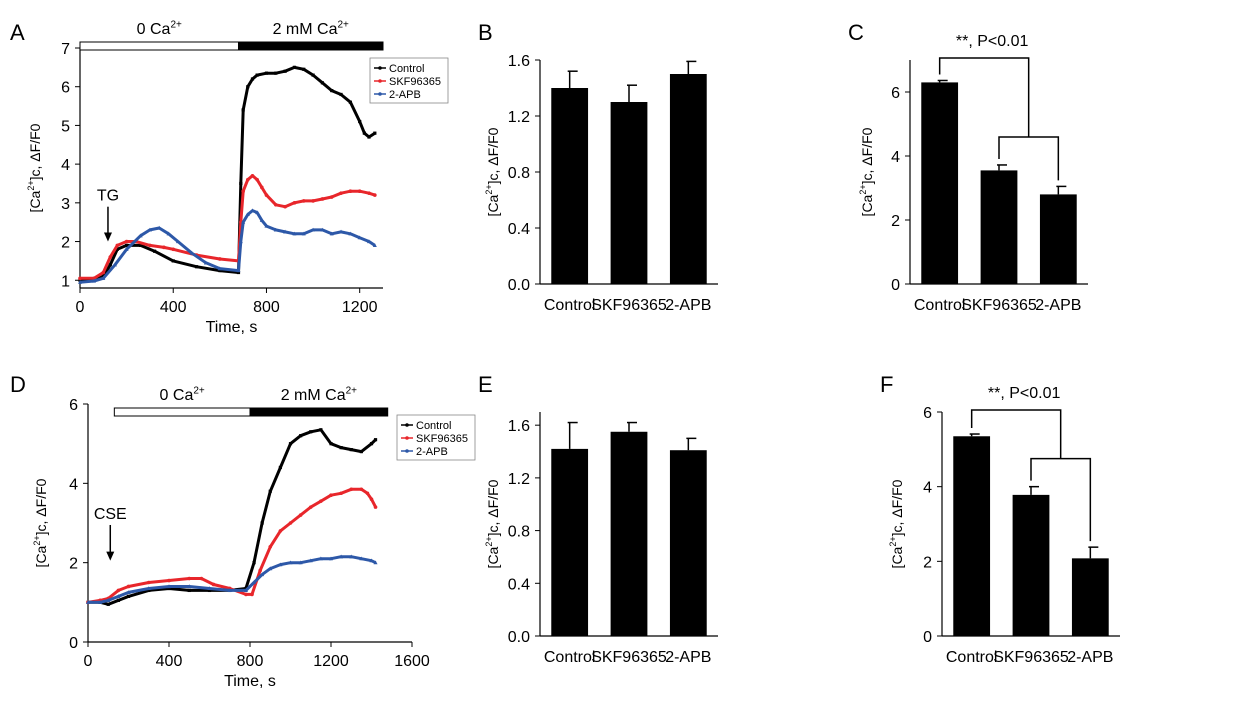  Describe the element at coordinates (65, 49) in the screenshot. I see `y-tick-label: 7` at that location.